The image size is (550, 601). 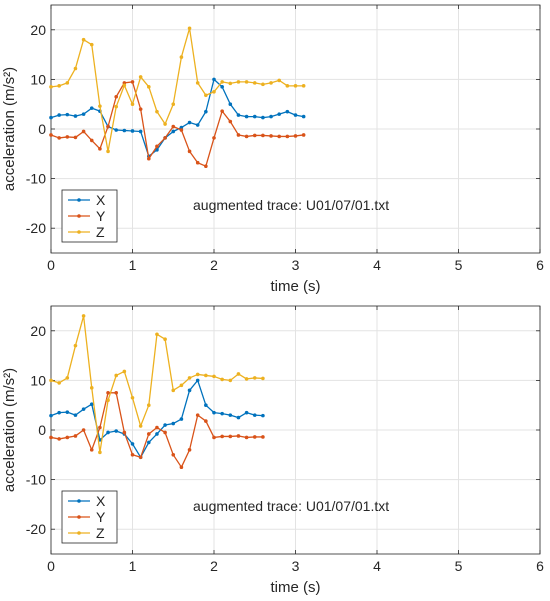 I want to click on legend-marker-x, so click(x=79, y=501).